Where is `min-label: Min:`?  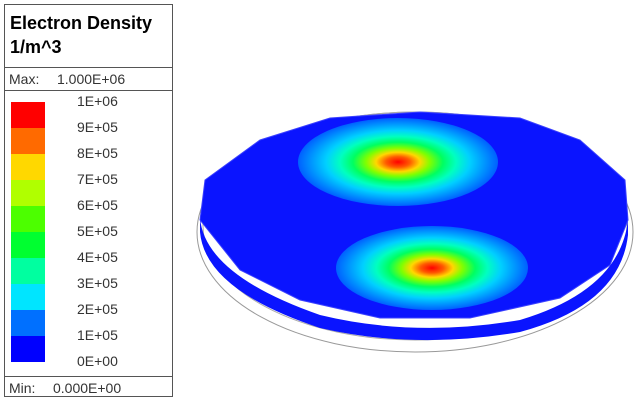 min-label: Min: is located at coordinates (22, 388).